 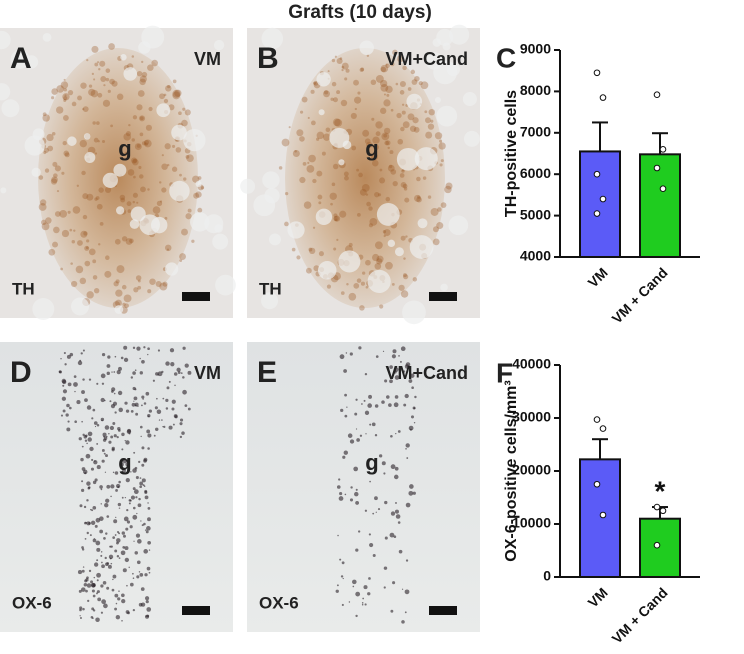 What do you see at coordinates (23, 288) in the screenshot?
I see `stain-label: TH` at bounding box center [23, 288].